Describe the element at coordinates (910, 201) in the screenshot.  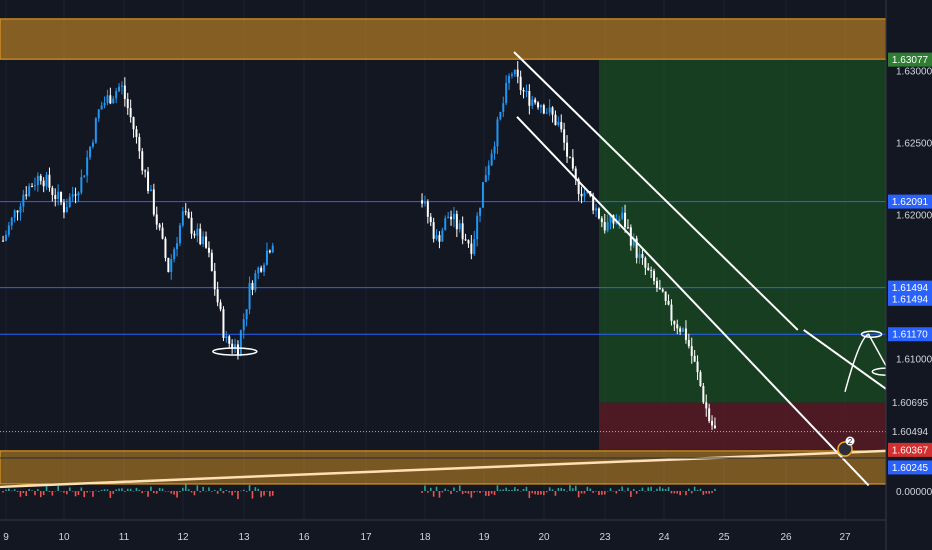
I see `price-tag: 1.62091` at that location.